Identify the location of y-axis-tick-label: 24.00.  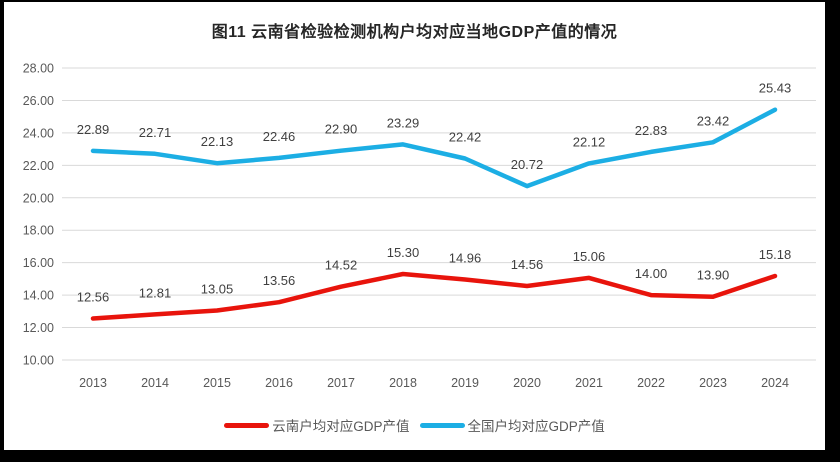
(38, 133).